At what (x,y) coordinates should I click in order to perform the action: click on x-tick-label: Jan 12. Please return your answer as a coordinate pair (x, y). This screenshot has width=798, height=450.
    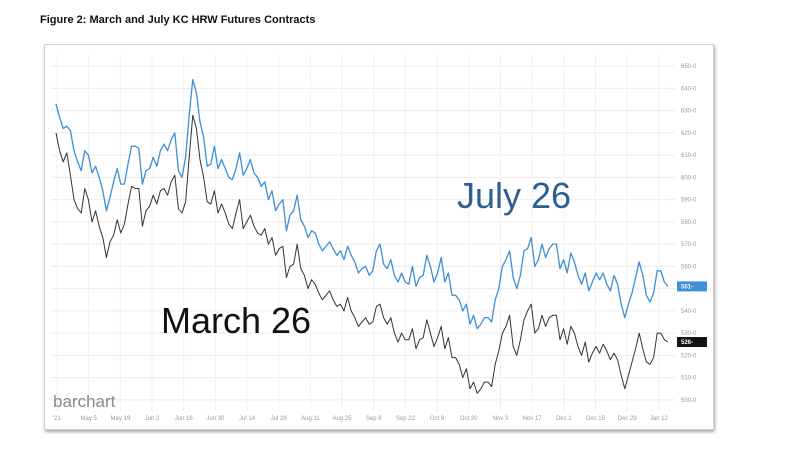
    Looking at the image, I should click on (659, 419).